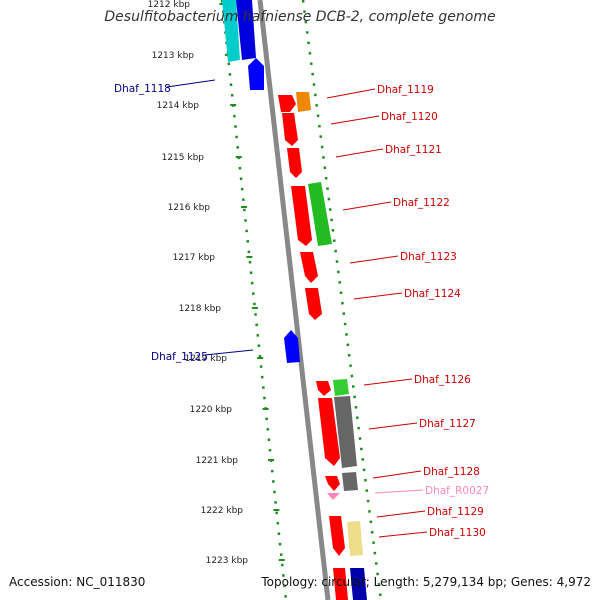  Describe the element at coordinates (333, 496) in the screenshot. I see `rna-marker-dhaf-r0027` at that location.